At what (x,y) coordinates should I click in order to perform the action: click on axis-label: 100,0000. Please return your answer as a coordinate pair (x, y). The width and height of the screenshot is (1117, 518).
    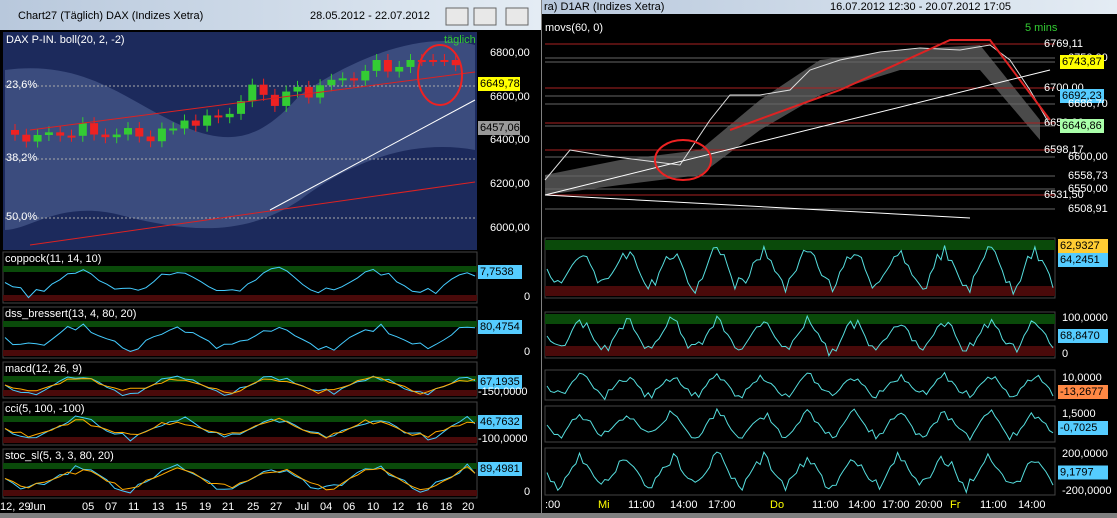
    Looking at the image, I should click on (1085, 318).